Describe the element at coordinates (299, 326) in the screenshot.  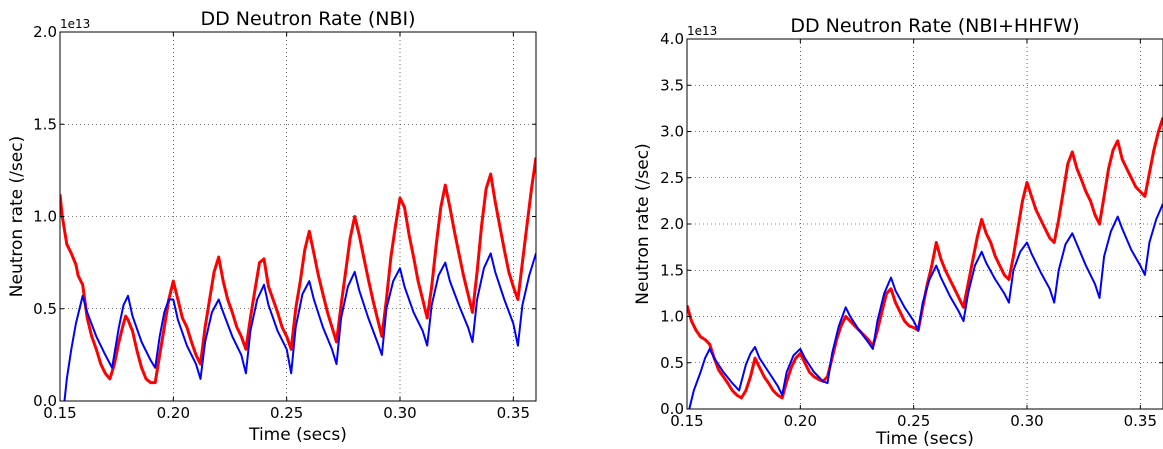
I see `series-blue-line` at that location.